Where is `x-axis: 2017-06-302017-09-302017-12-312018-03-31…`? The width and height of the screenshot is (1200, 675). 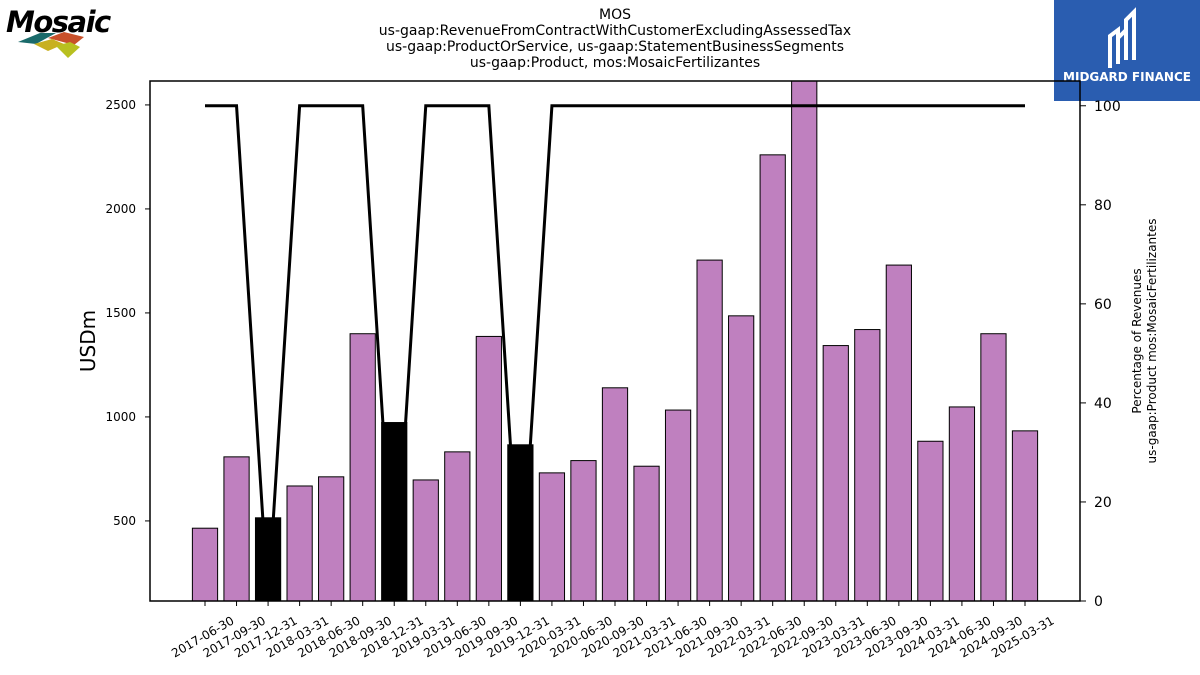 x-axis: 2017-06-302017-09-302017-12-312018-03-31… is located at coordinates (613, 630).